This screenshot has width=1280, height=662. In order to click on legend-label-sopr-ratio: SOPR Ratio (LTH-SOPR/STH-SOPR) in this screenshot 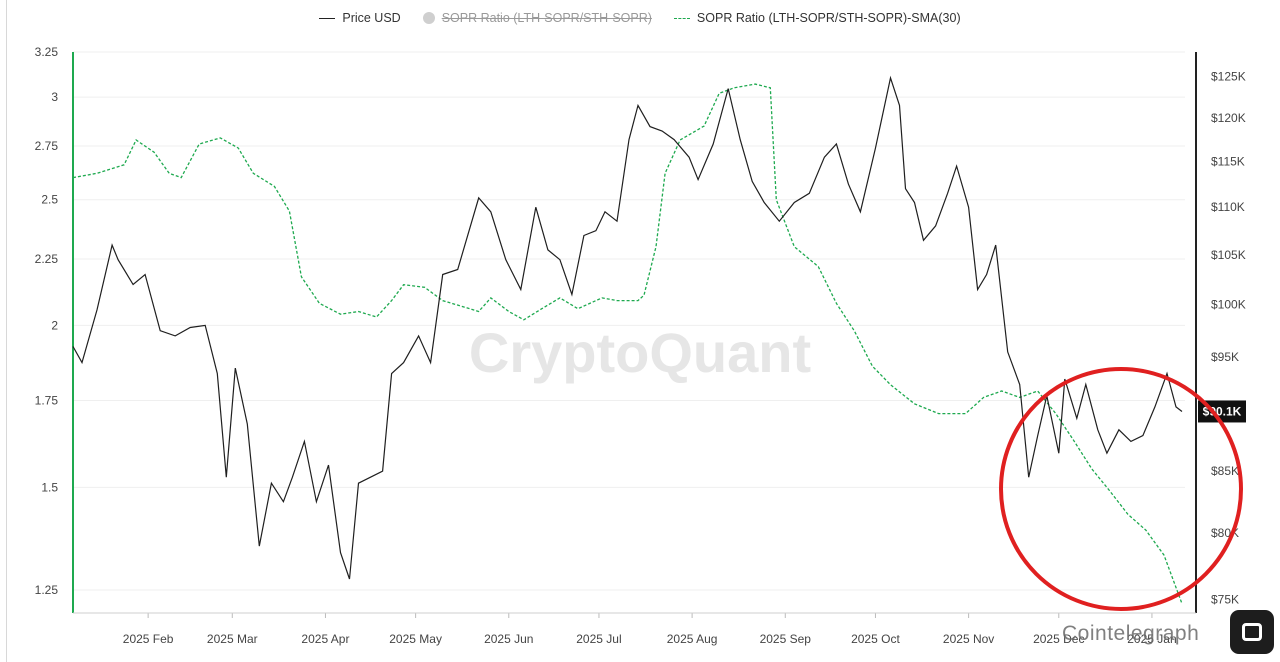, I will do `click(546, 18)`.